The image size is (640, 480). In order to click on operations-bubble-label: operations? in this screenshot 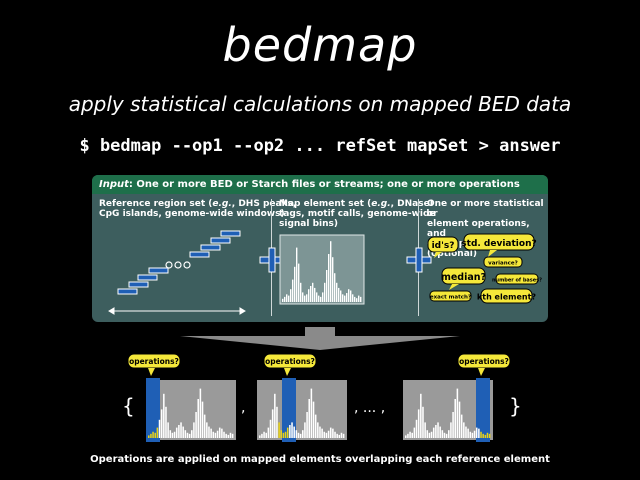, I will do `click(154, 361)`.